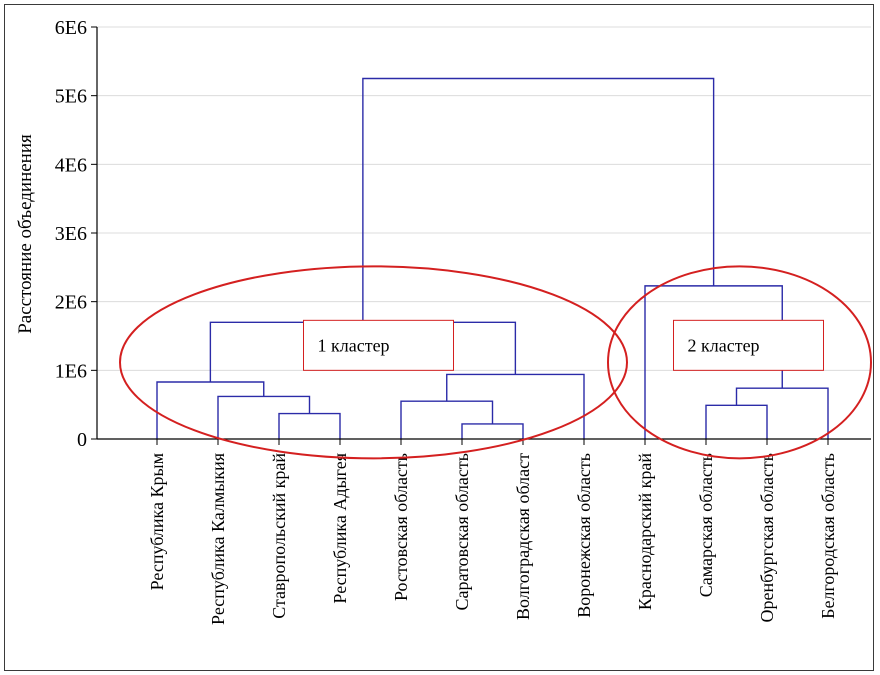  What do you see at coordinates (706, 525) in the screenshot?
I see `leaf-label: Самарская область` at bounding box center [706, 525].